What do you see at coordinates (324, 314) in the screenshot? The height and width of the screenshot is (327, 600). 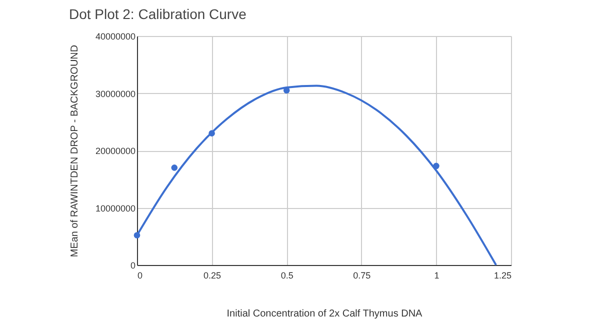 I see `x-axis-title: Initial Concentration of 2x Calf Thymus DNA` at bounding box center [324, 314].